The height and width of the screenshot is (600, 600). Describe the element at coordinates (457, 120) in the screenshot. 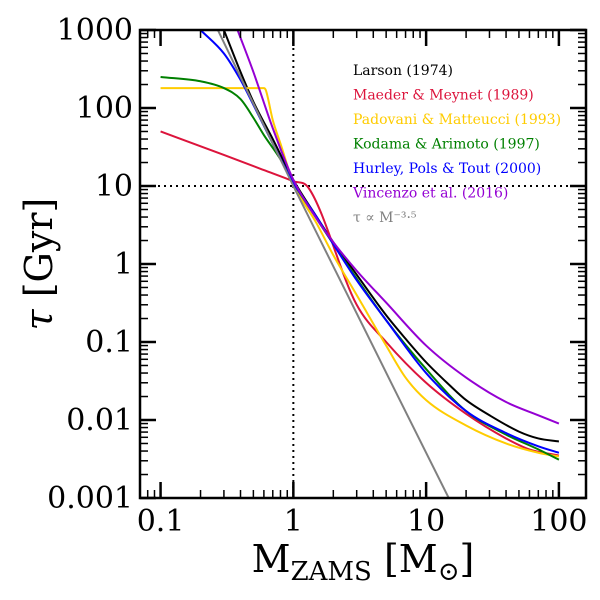

I see `legend-entry-2: Padovani & Matteucci (1993)` at that location.